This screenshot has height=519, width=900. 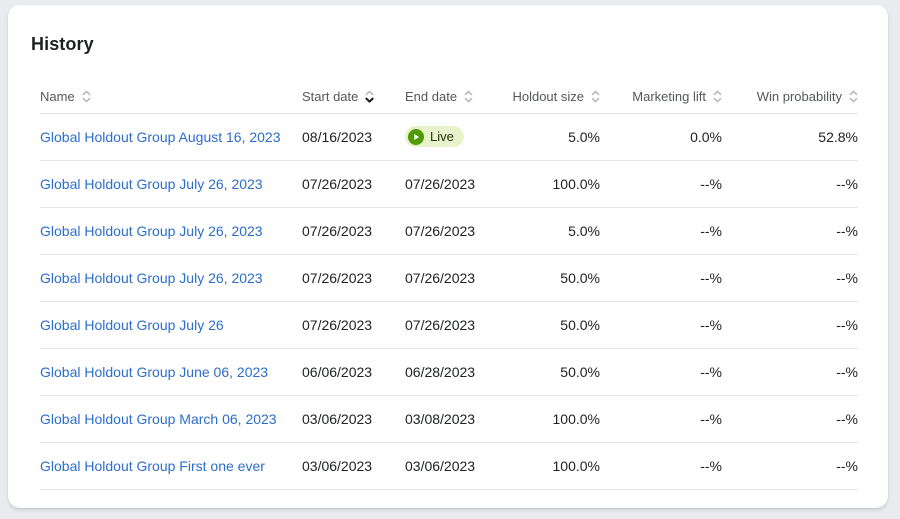 I want to click on name-cell: Global Holdout Group August 16, 2023, so click(x=171, y=137).